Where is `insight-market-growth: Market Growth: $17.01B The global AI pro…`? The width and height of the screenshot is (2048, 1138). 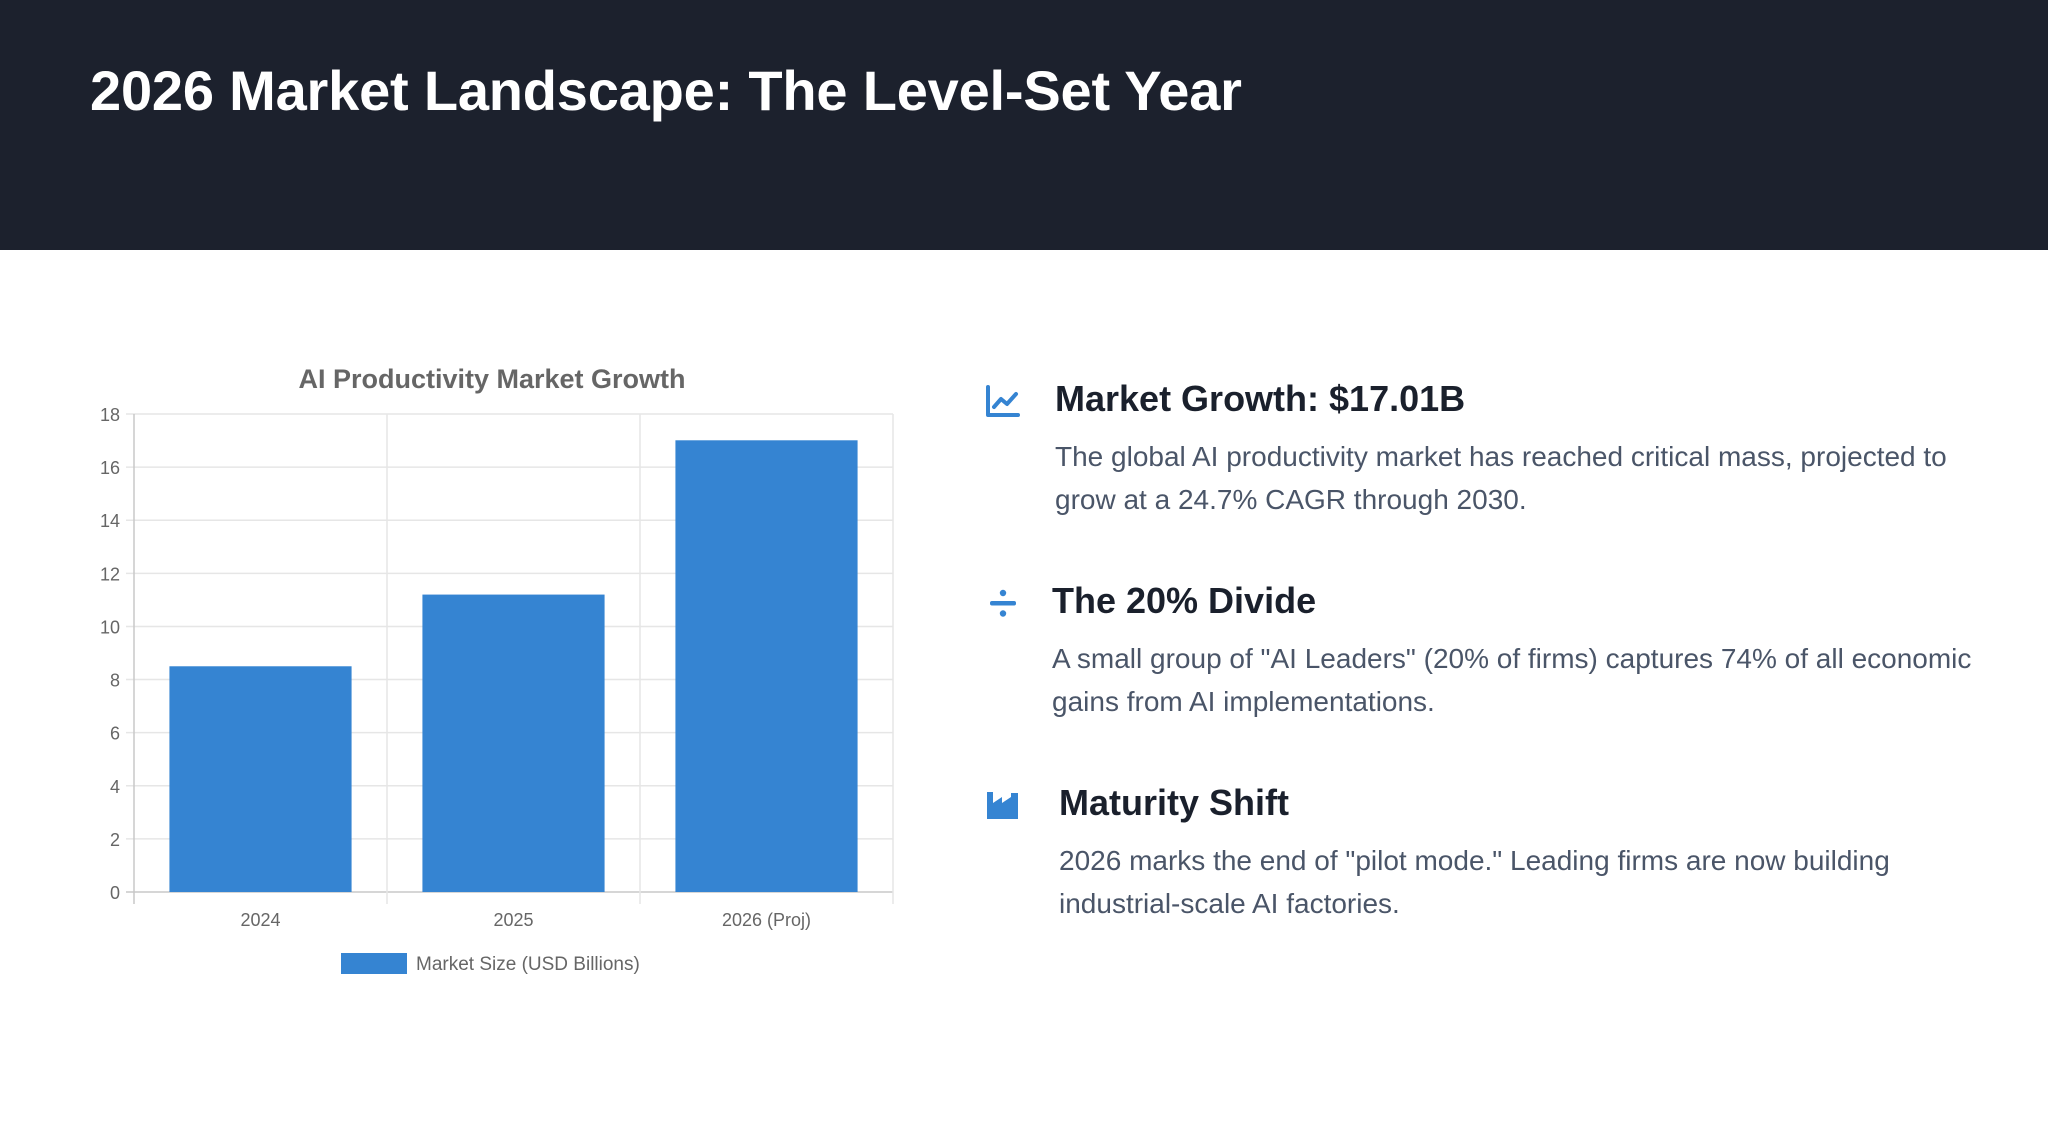
insight-market-growth: Market Growth: $17.01B The global AI pro… is located at coordinates (1485, 448).